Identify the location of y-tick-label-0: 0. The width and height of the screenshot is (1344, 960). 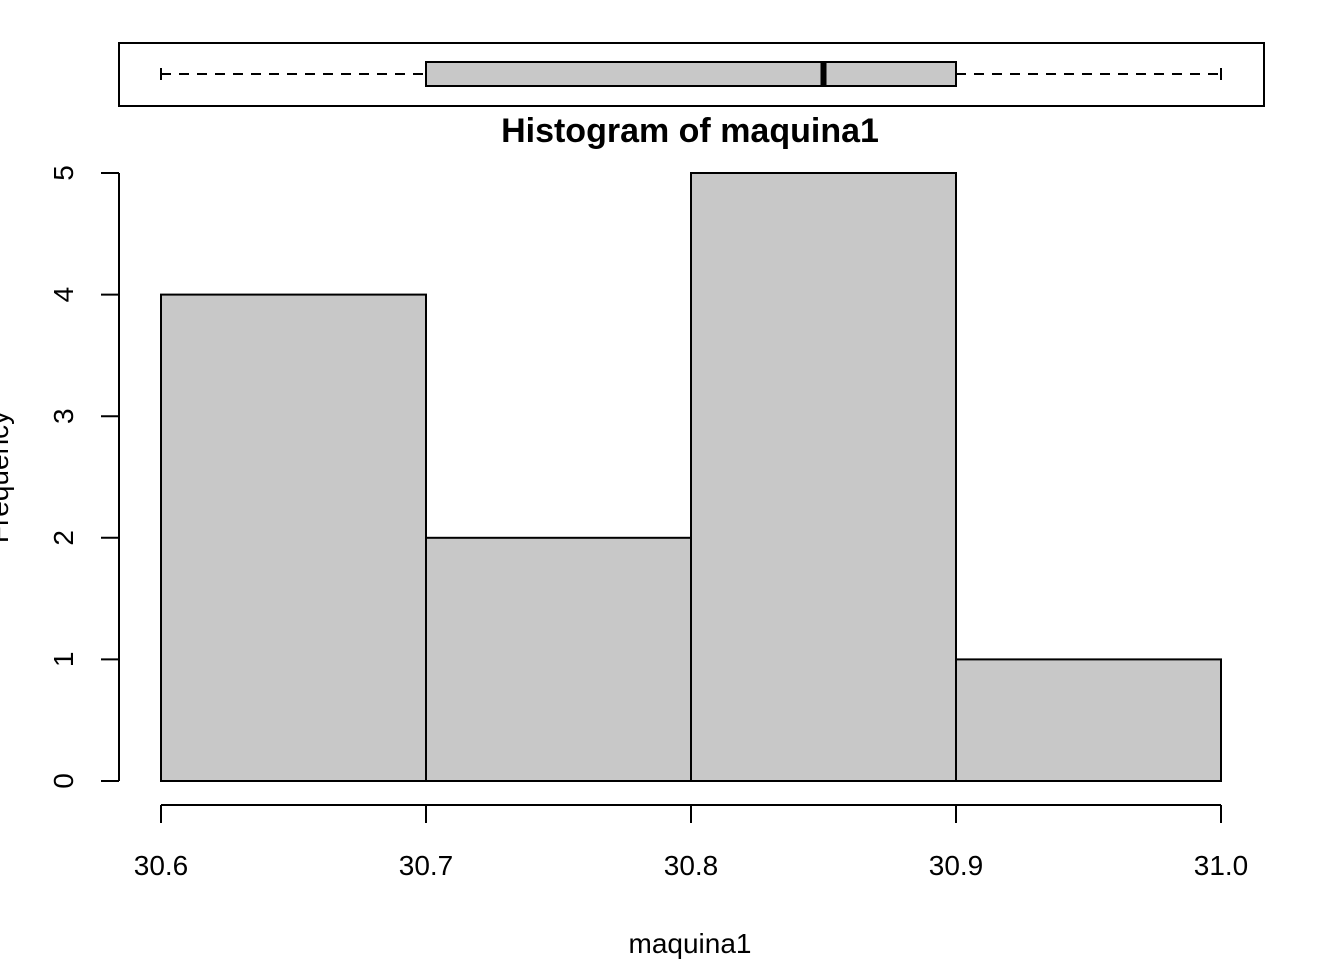
(63, 781).